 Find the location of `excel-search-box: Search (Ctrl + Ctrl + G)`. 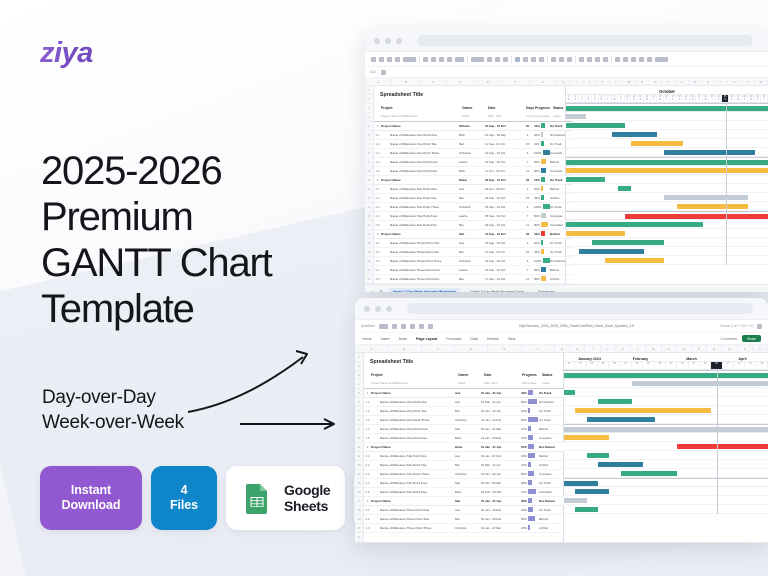

excel-search-box: Search (Ctrl + Ctrl + G) is located at coordinates (736, 326).